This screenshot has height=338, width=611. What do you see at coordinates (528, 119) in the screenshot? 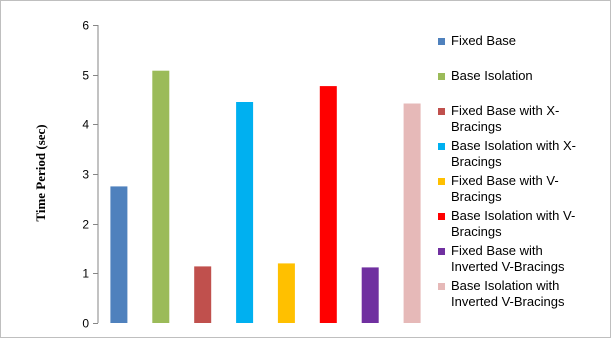
I see `legend-label: Fixed Base with X- Bracings` at bounding box center [528, 119].